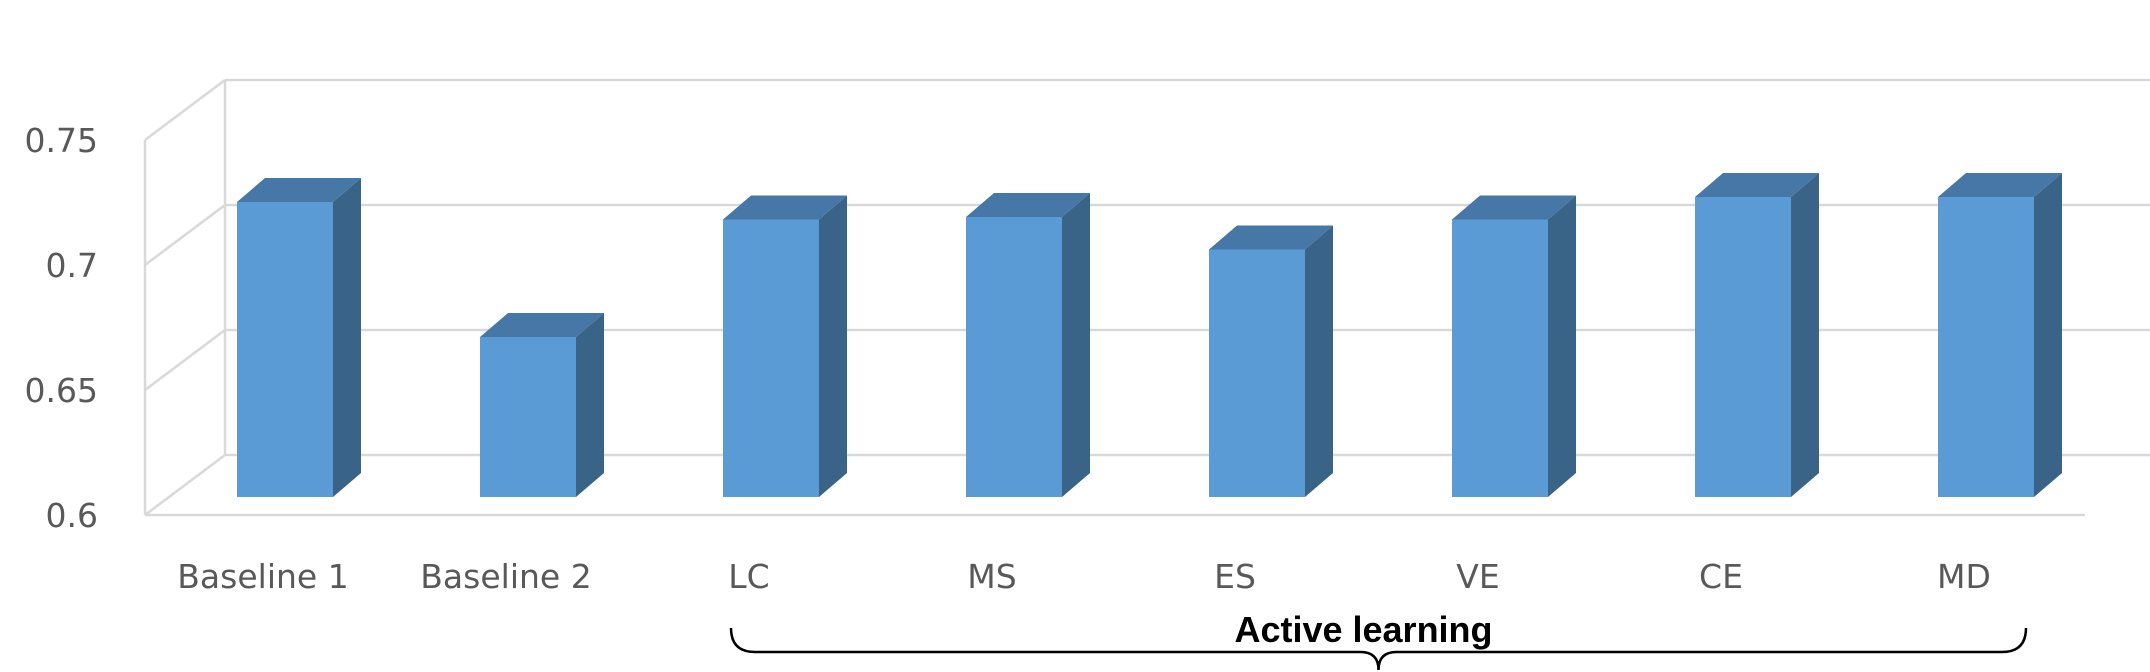  What do you see at coordinates (1721, 576) in the screenshot?
I see `x-tick-label: CE` at bounding box center [1721, 576].